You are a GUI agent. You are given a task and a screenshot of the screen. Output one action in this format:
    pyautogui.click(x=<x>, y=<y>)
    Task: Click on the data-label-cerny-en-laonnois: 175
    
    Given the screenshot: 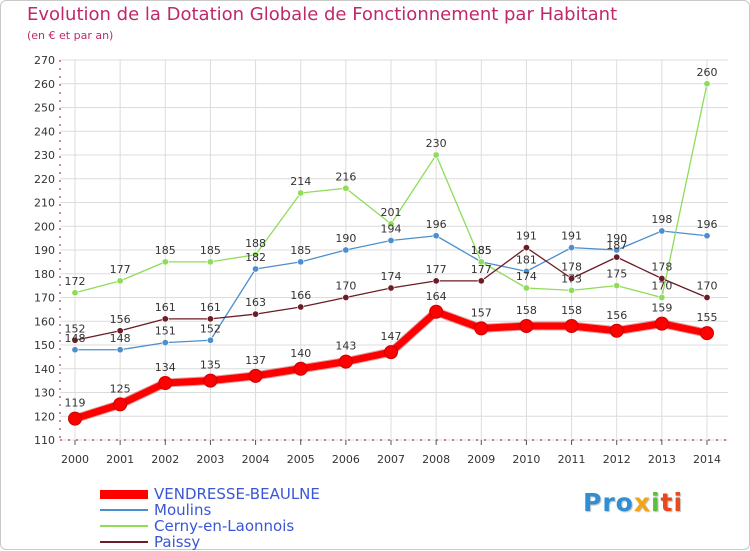 What is the action you would take?
    pyautogui.click(x=616, y=274)
    